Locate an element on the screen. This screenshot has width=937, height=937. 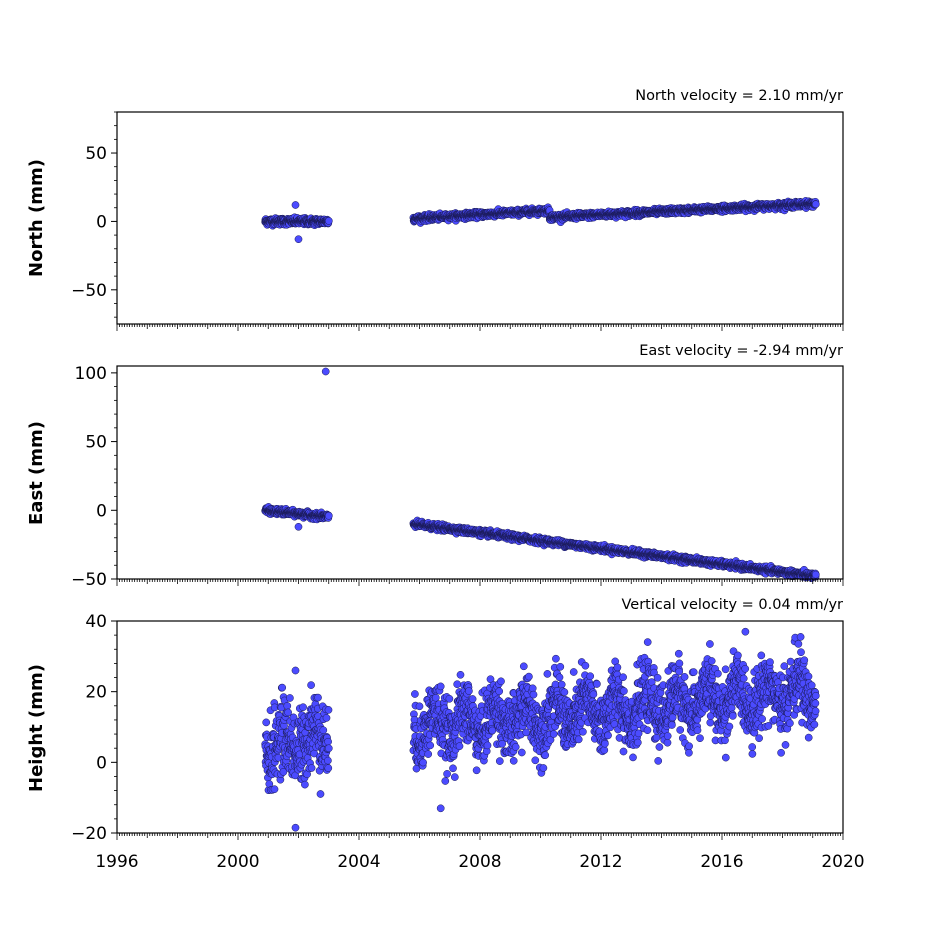
north-ylabel: North (mm) is located at coordinates (36, 218).